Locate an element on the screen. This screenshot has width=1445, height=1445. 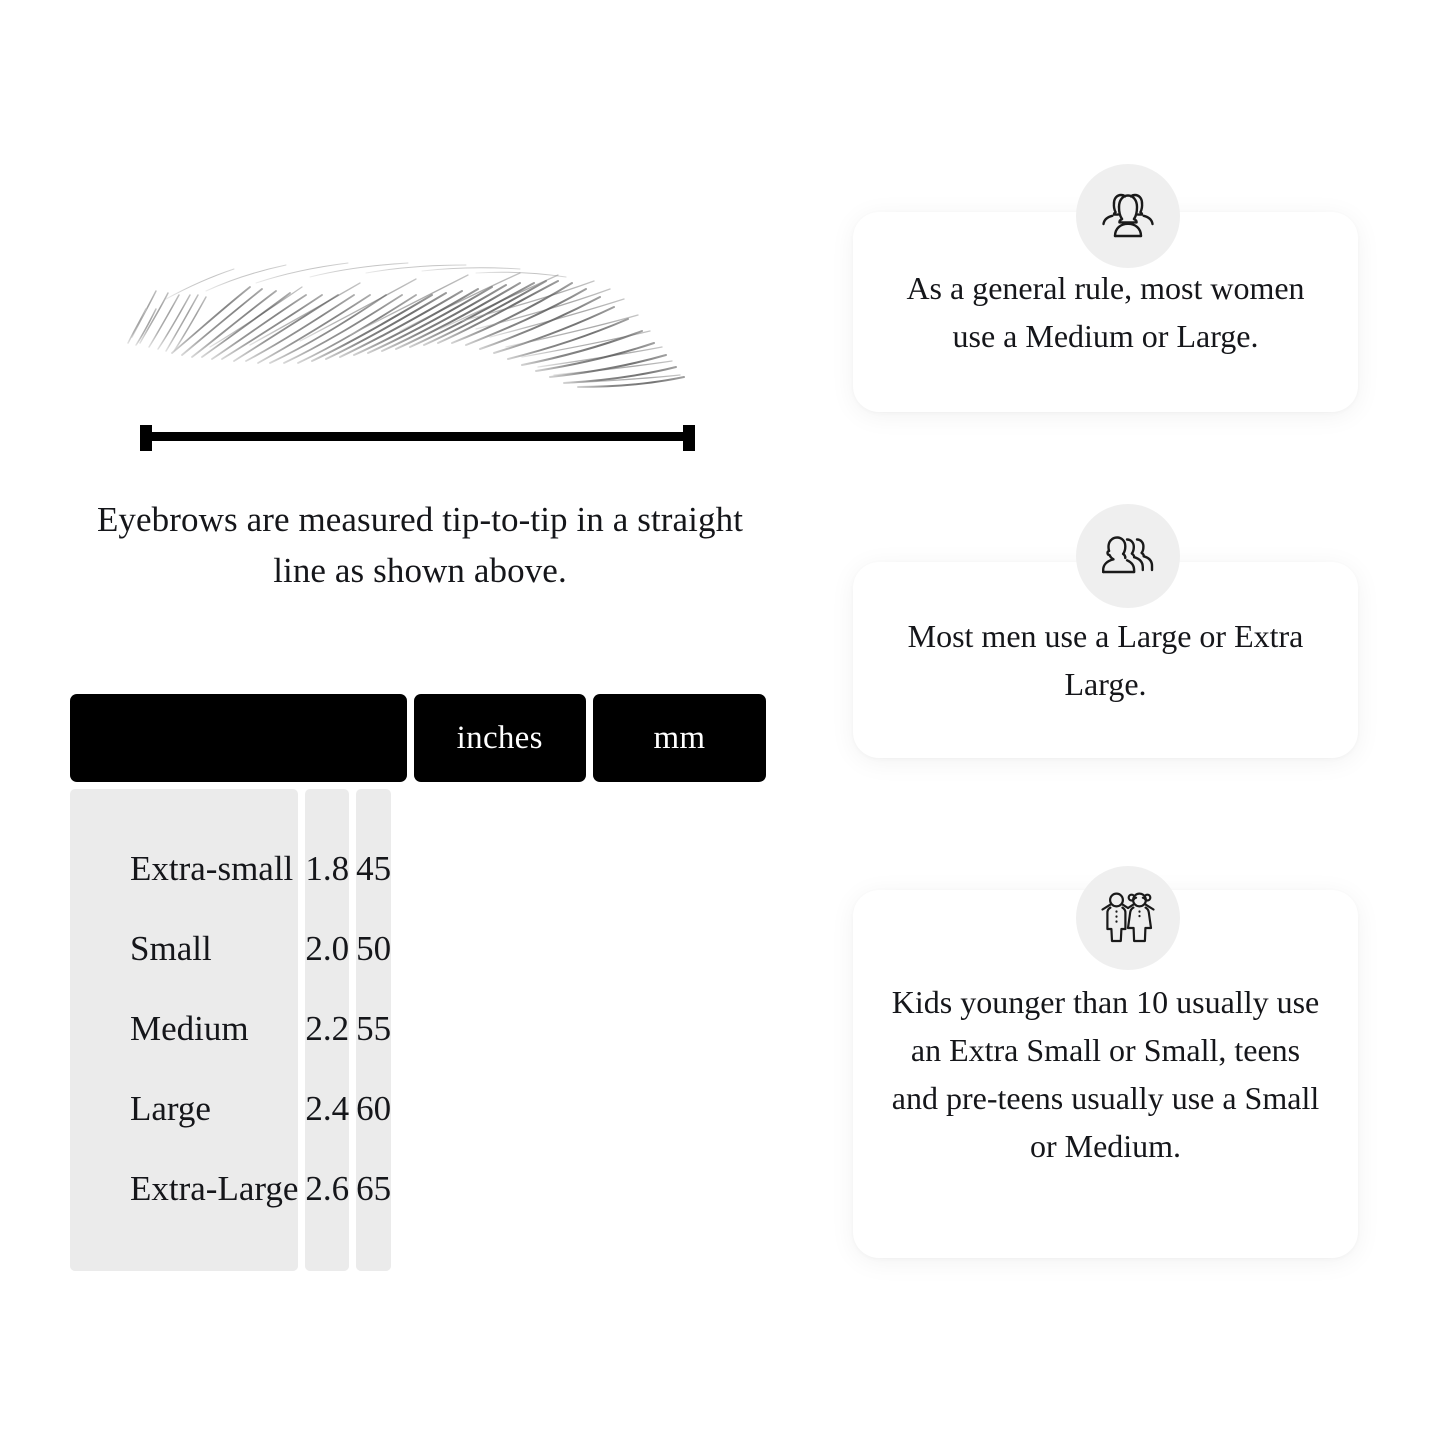
women-group-icon is located at coordinates (1128, 216).